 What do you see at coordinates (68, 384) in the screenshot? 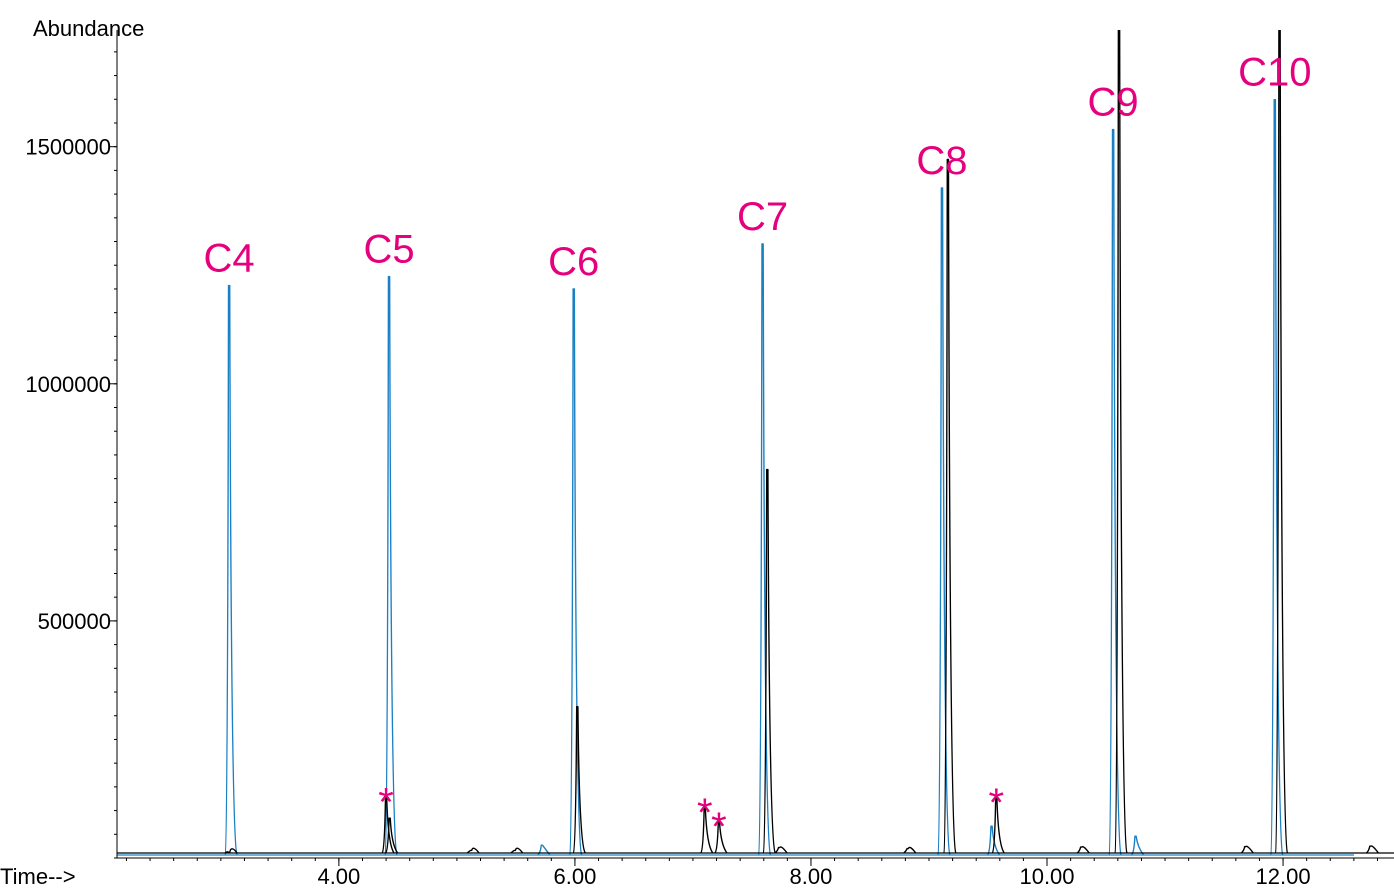
I see `y-tick-label: 1000000` at bounding box center [68, 384].